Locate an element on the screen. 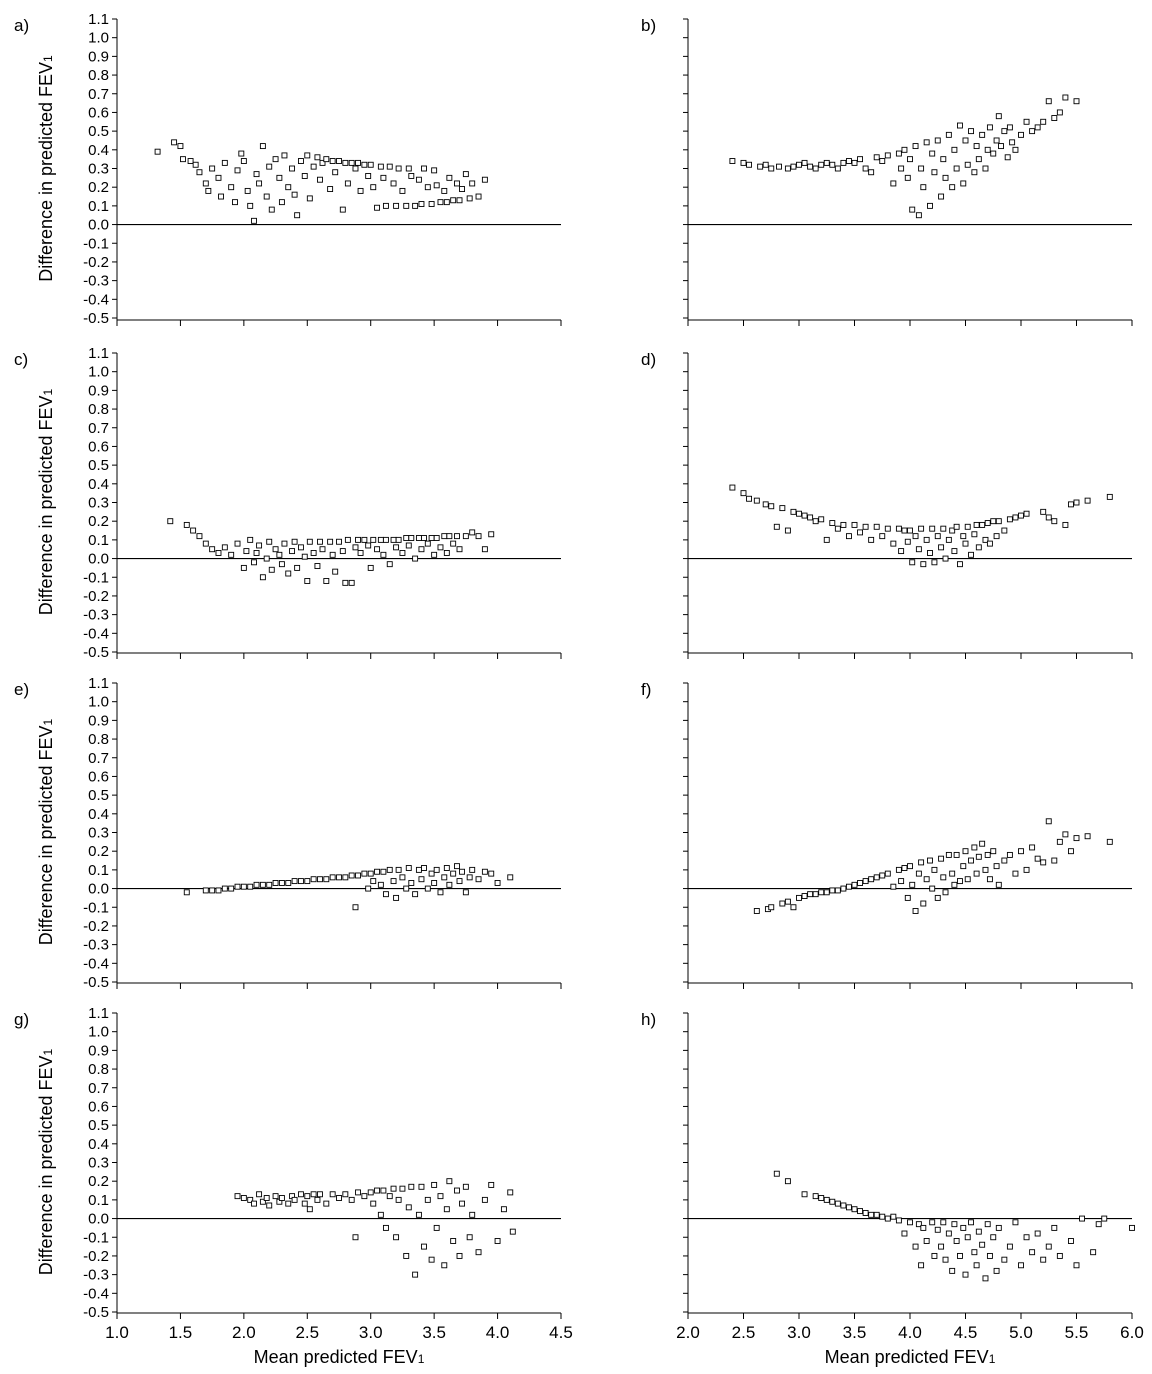 This screenshot has height=1374, width=1152. y-tick-label: -0.2 is located at coordinates (96, 926).